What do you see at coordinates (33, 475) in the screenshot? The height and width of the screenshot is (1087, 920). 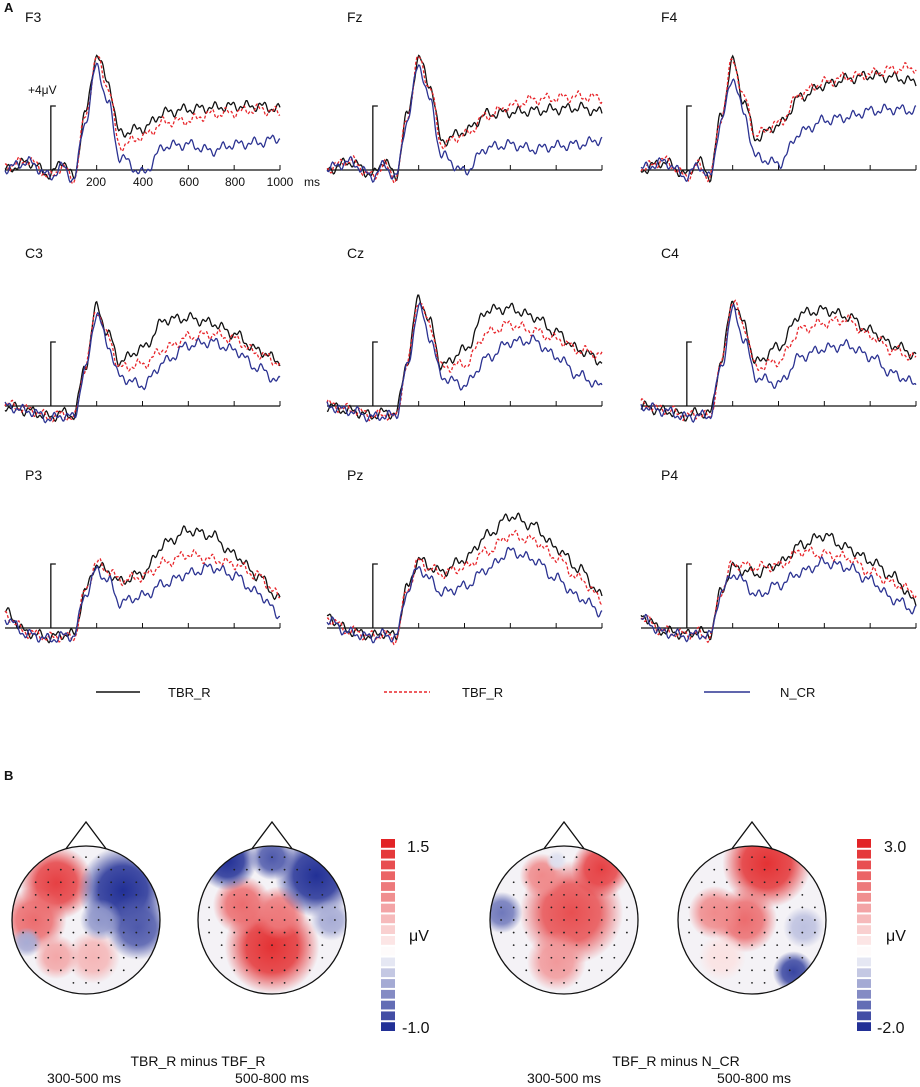 I see `electrode-label: P3` at bounding box center [33, 475].